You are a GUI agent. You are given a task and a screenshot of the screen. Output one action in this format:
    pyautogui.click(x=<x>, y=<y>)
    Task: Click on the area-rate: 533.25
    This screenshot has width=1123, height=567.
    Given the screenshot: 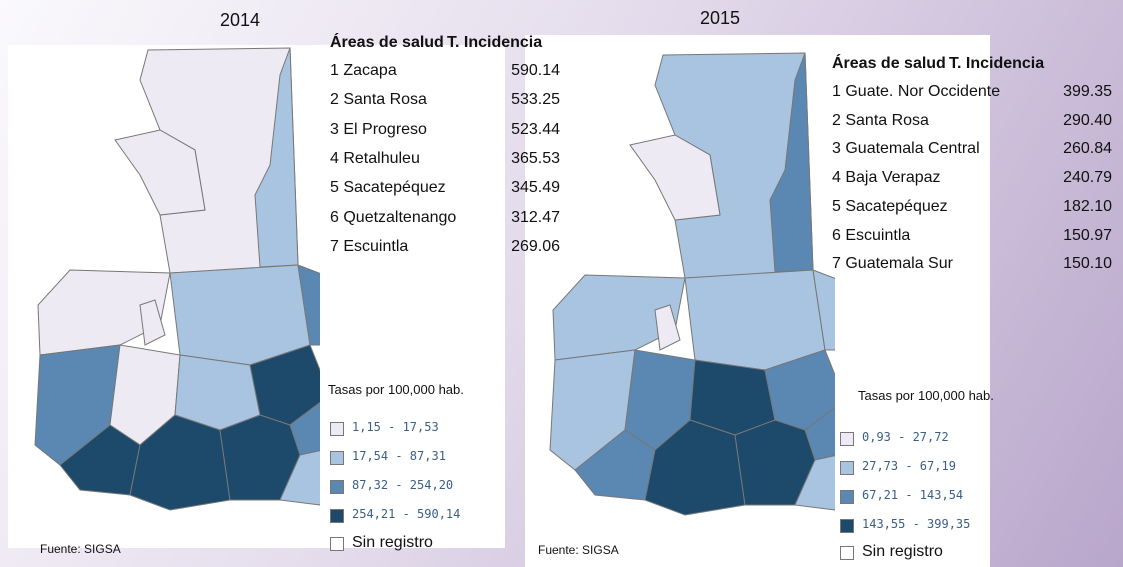 What is the action you would take?
    pyautogui.click(x=535, y=100)
    